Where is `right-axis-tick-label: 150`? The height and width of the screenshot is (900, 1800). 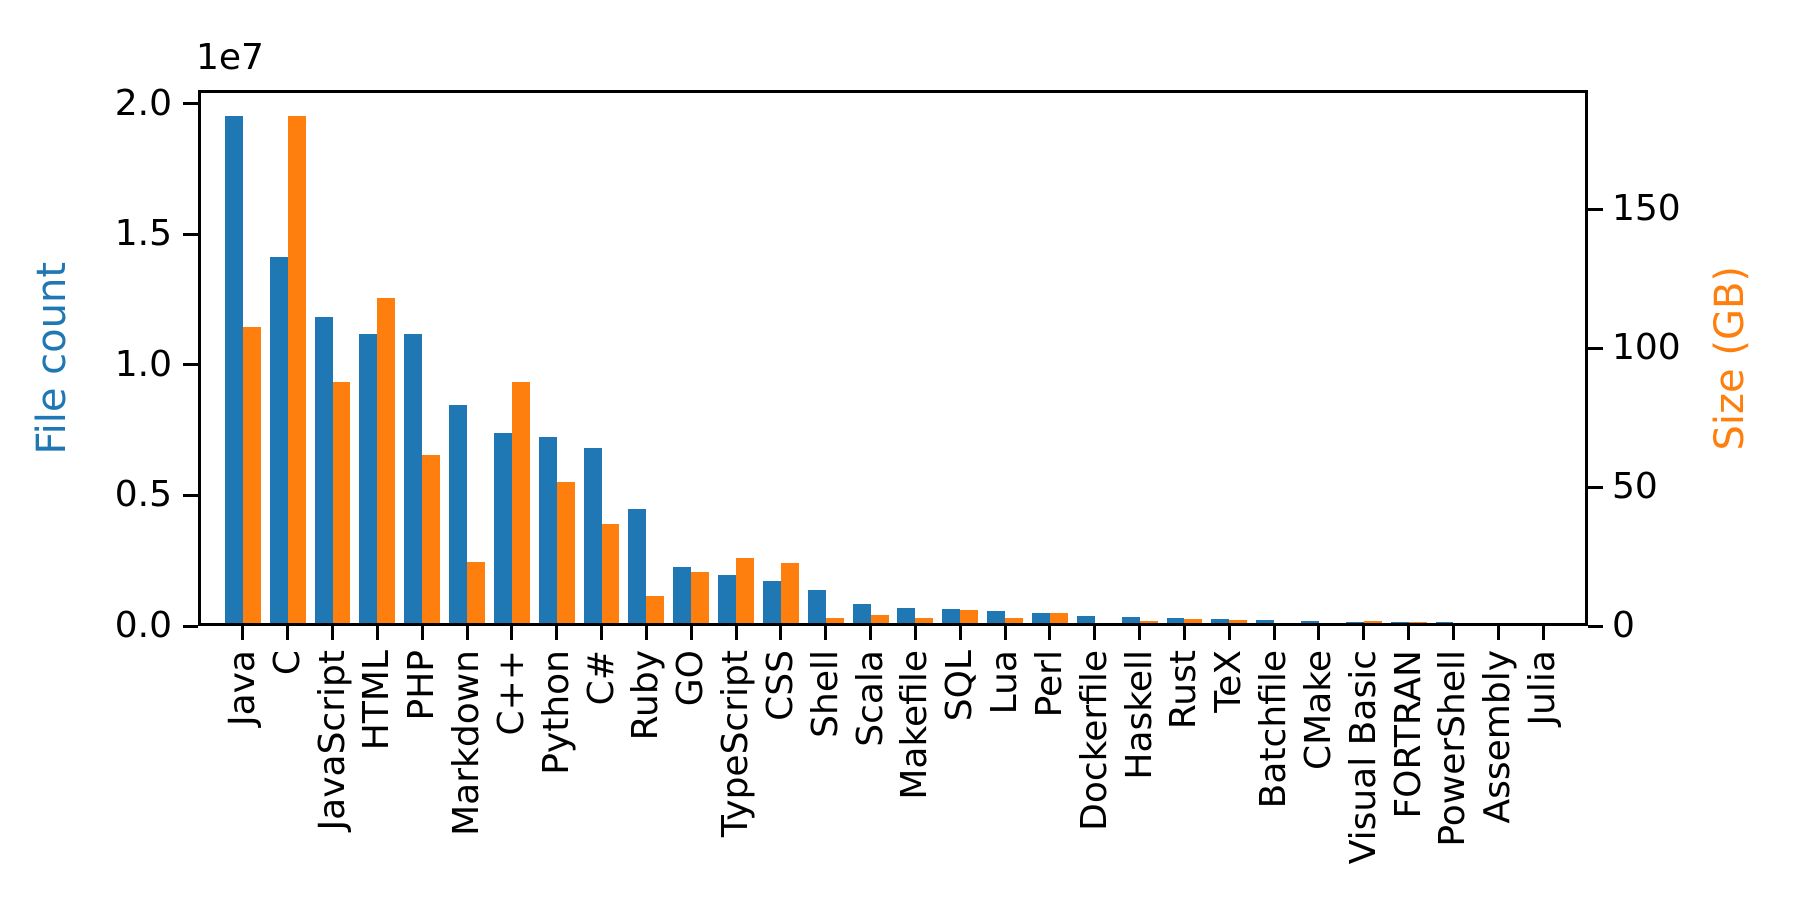
right-axis-tick-label: 150 is located at coordinates (1646, 209).